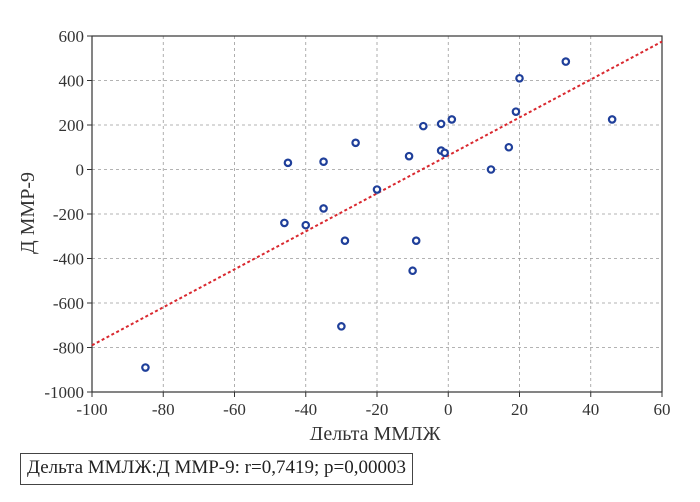 This screenshot has height=502, width=700. I want to click on x-tick-label: 40, so click(590, 409).